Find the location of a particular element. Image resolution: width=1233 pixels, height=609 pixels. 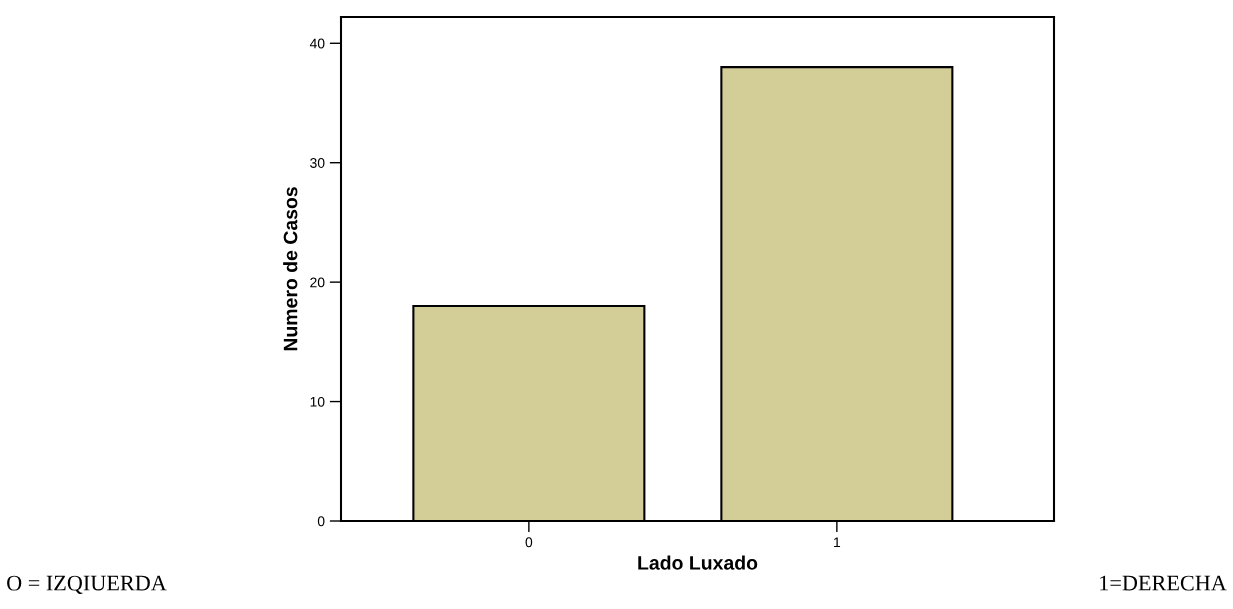

y-tick-label: 30 is located at coordinates (317, 163).